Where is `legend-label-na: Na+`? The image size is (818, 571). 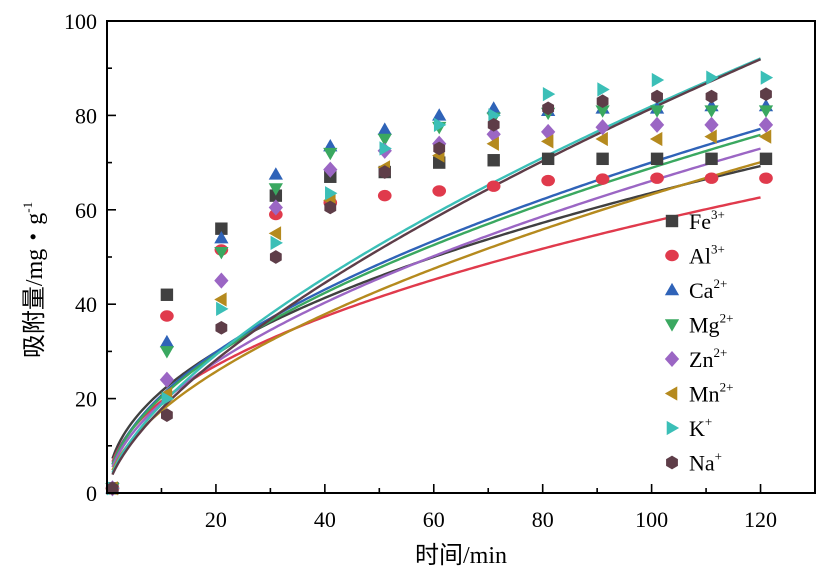
legend-label-na: Na+ is located at coordinates (705, 462).